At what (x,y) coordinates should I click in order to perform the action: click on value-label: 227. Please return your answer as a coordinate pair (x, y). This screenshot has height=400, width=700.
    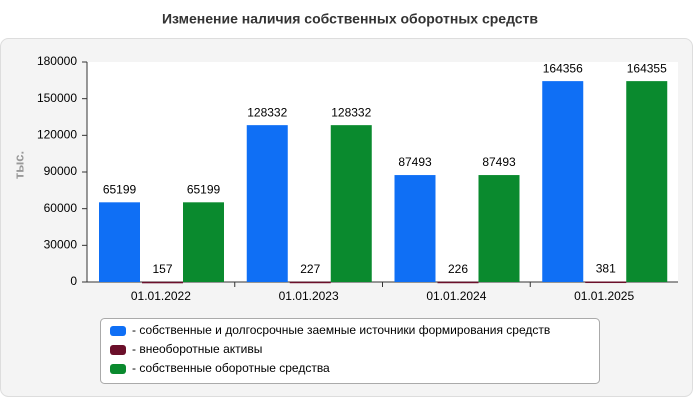
    Looking at the image, I should click on (310, 269).